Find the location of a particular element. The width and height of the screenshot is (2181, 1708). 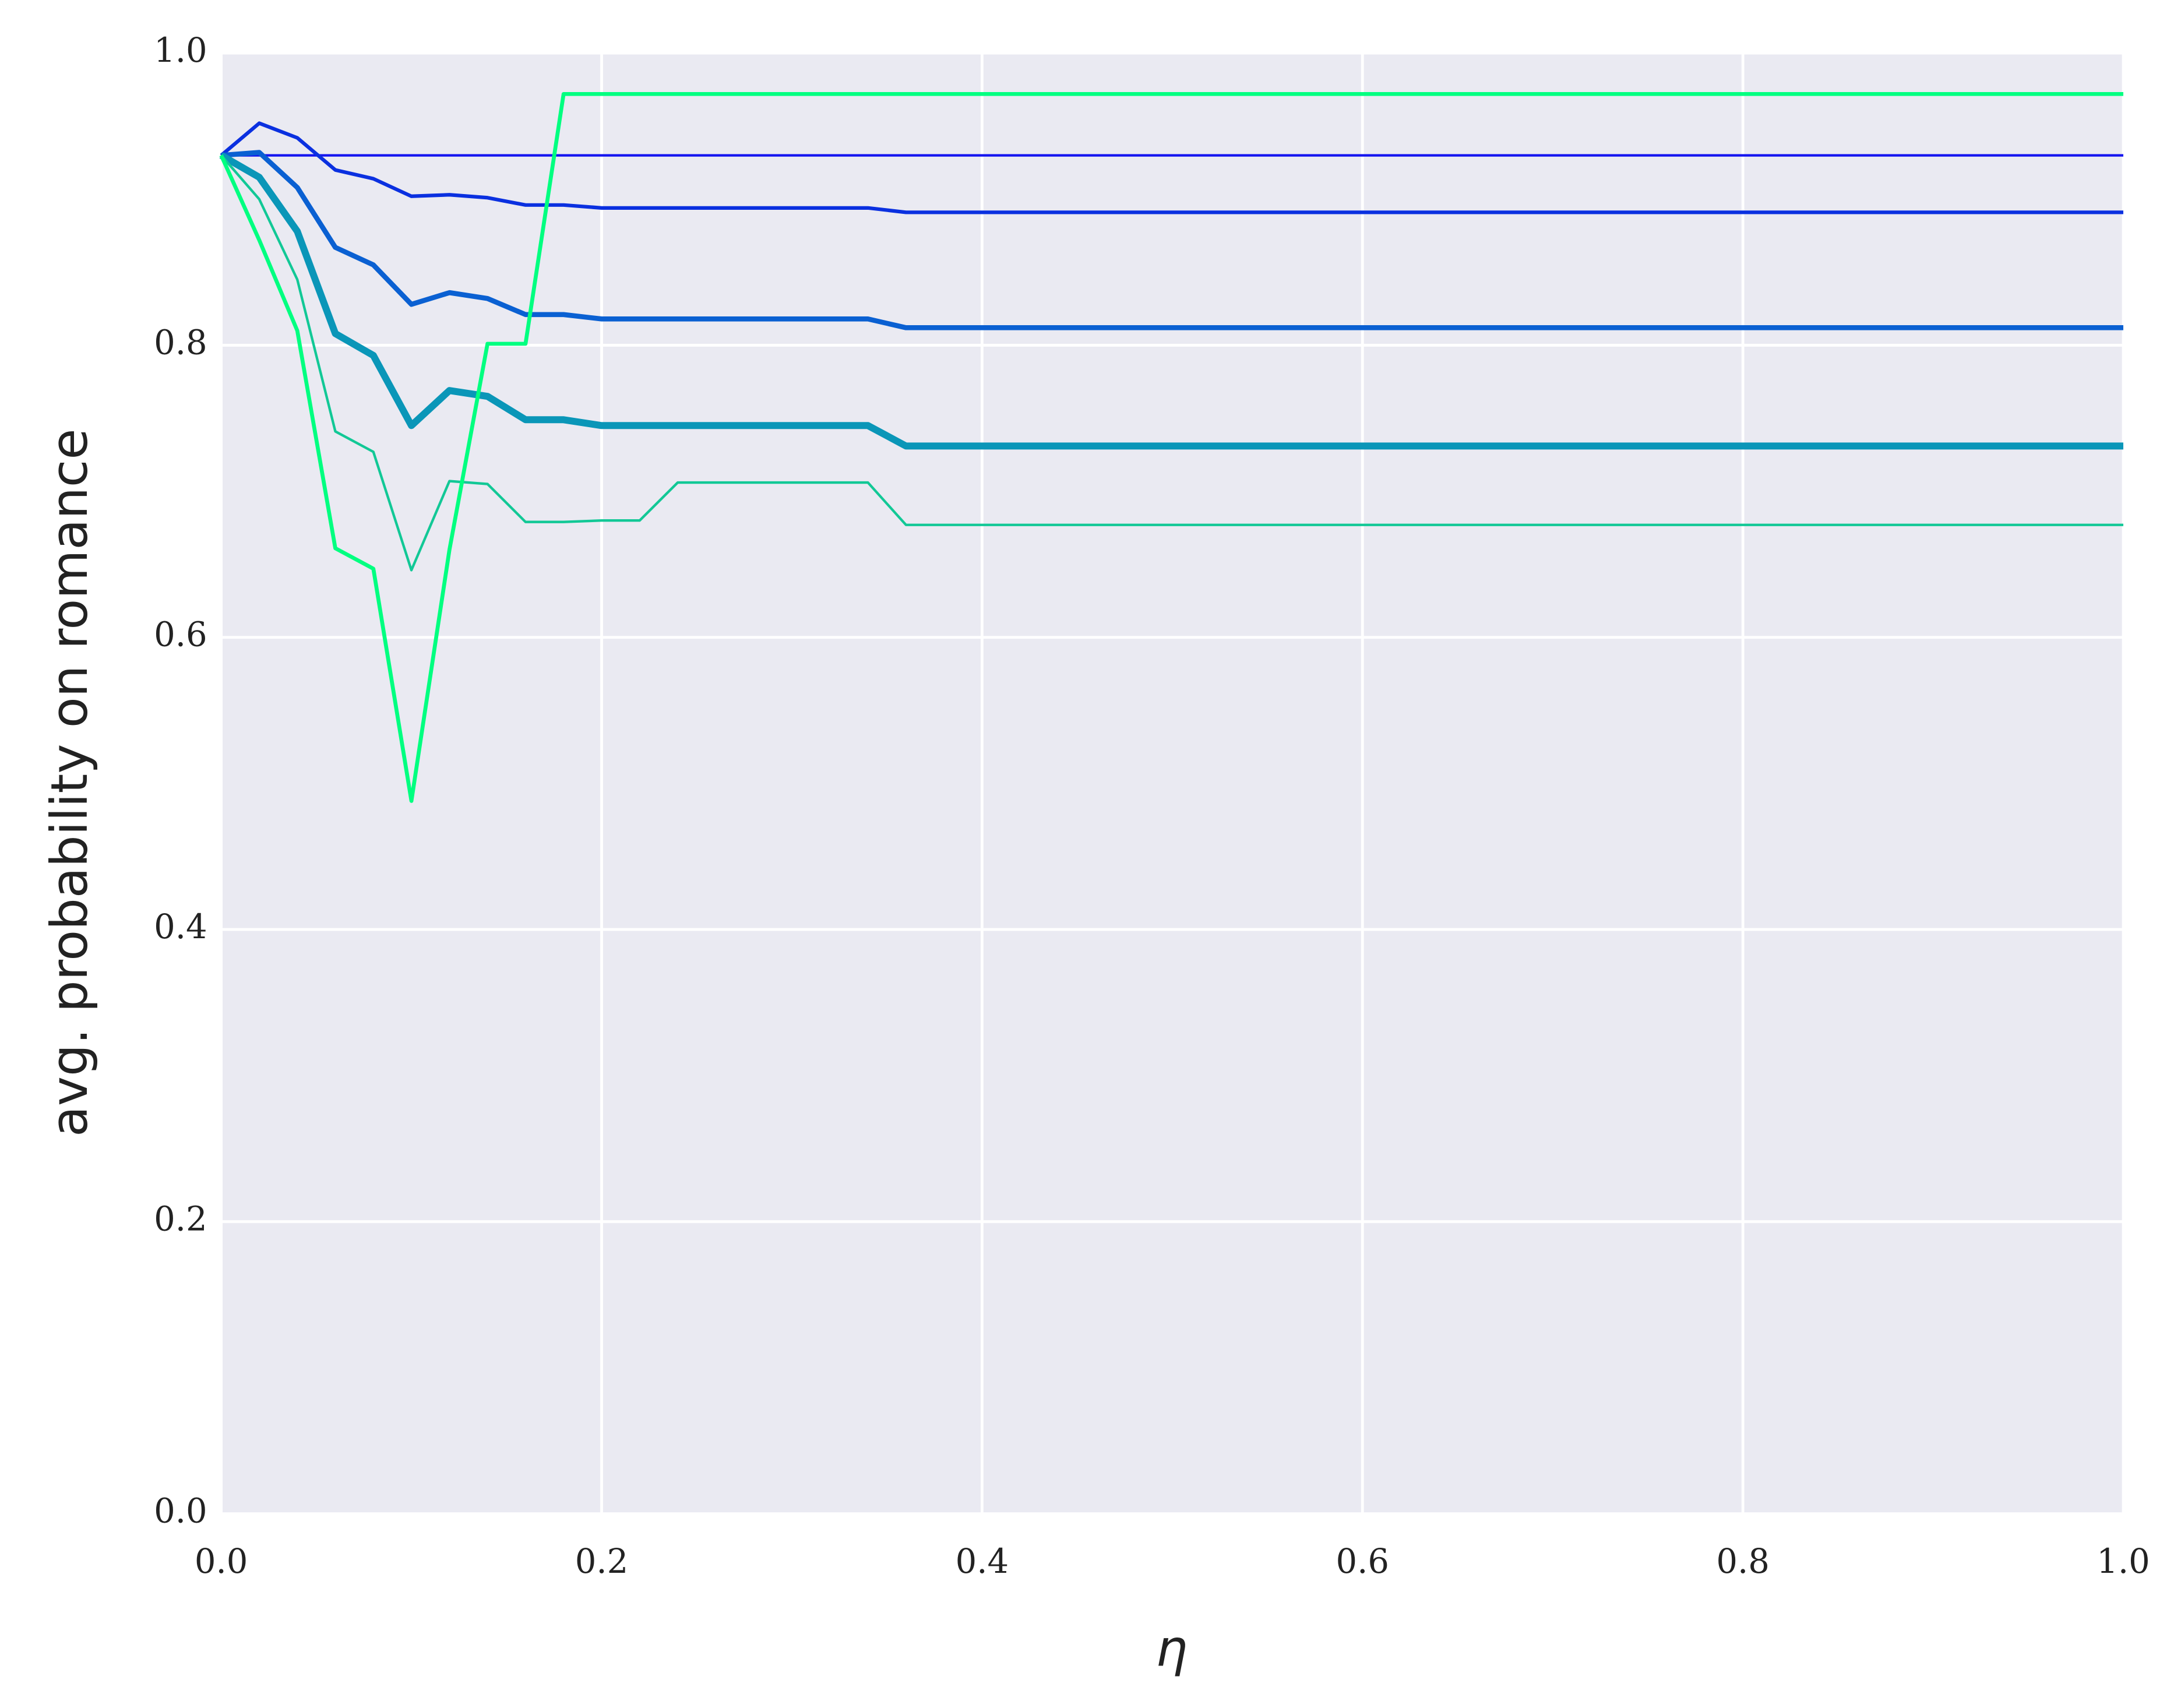

y-tick-label: 0.2 is located at coordinates (180, 1218).